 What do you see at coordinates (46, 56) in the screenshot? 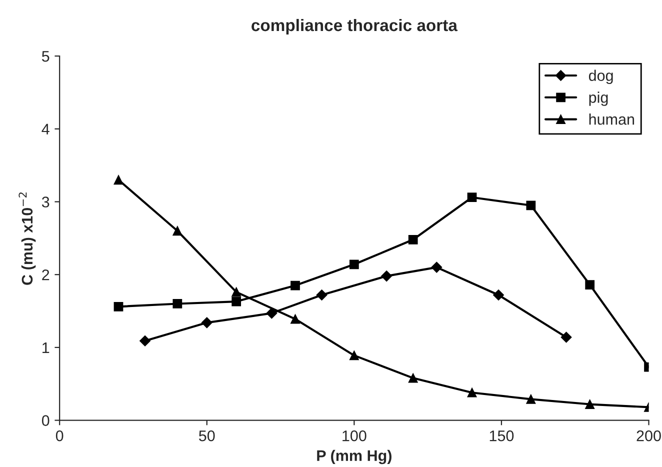
I see `y-tick-label: 5` at bounding box center [46, 56].